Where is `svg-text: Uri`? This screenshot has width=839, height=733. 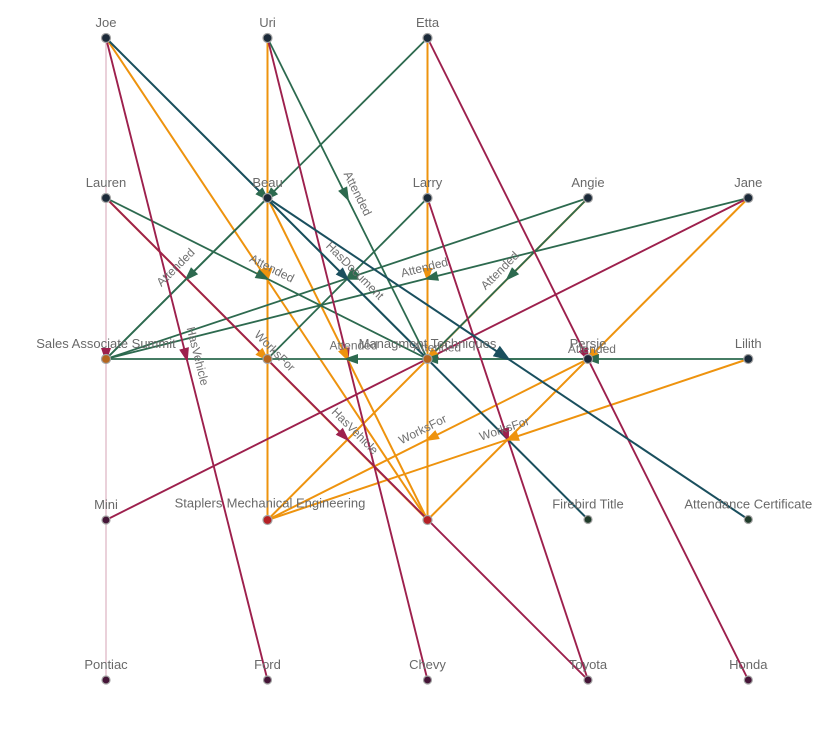
svg-text: Uri is located at coordinates (267, 22).